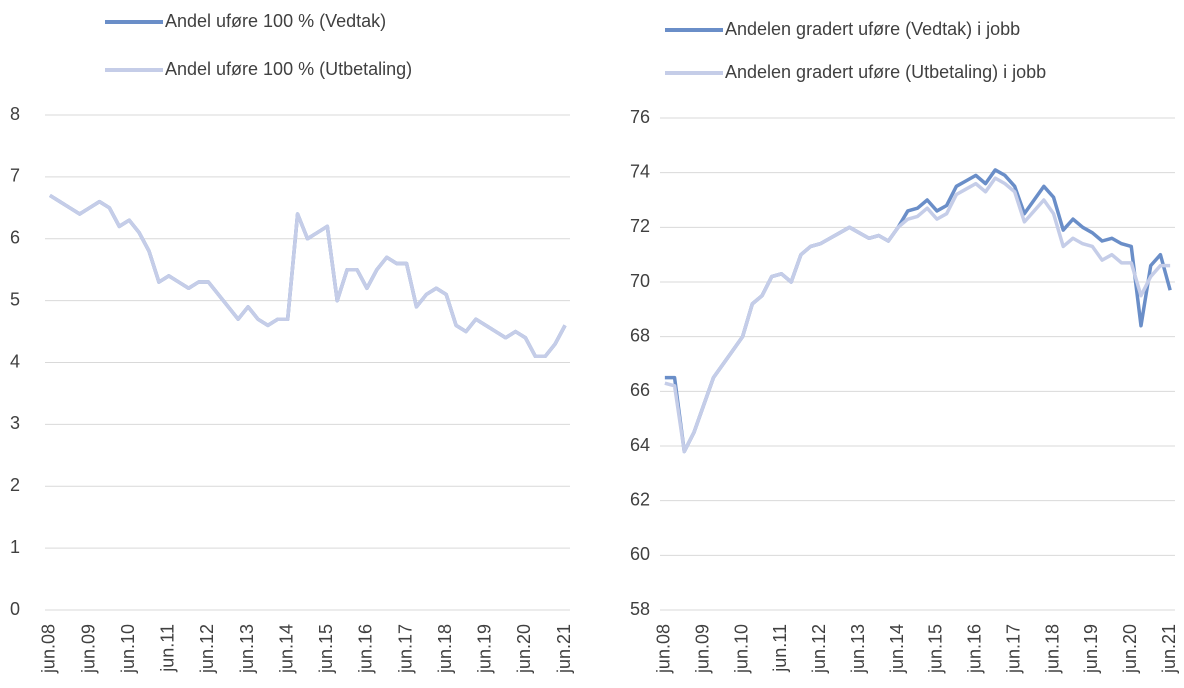 The image size is (1184, 688). I want to click on y-tick-label: 2, so click(15, 485).